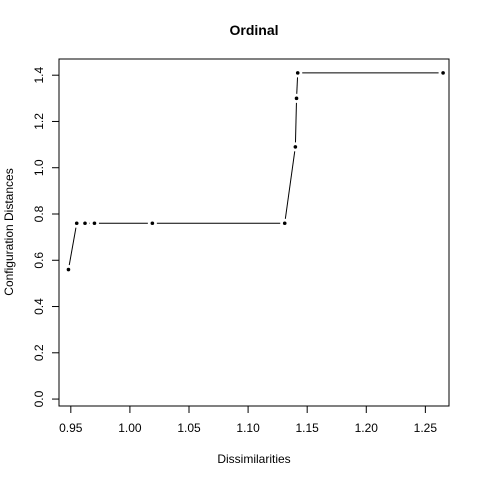 This screenshot has height=480, width=480. I want to click on x-tick-label: 0.95, so click(71, 428).